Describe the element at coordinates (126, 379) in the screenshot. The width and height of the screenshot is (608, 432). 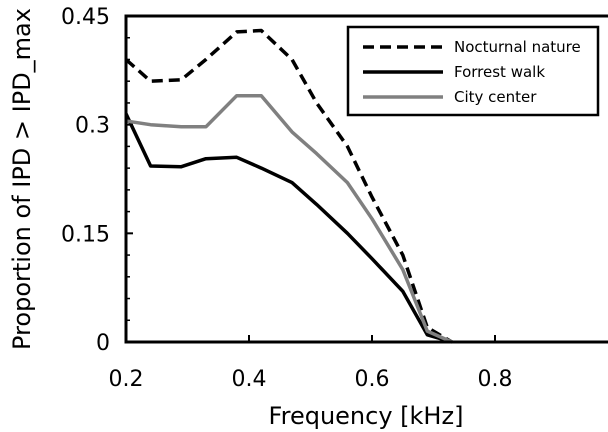
I see `x-tick-label: 0.2` at that location.